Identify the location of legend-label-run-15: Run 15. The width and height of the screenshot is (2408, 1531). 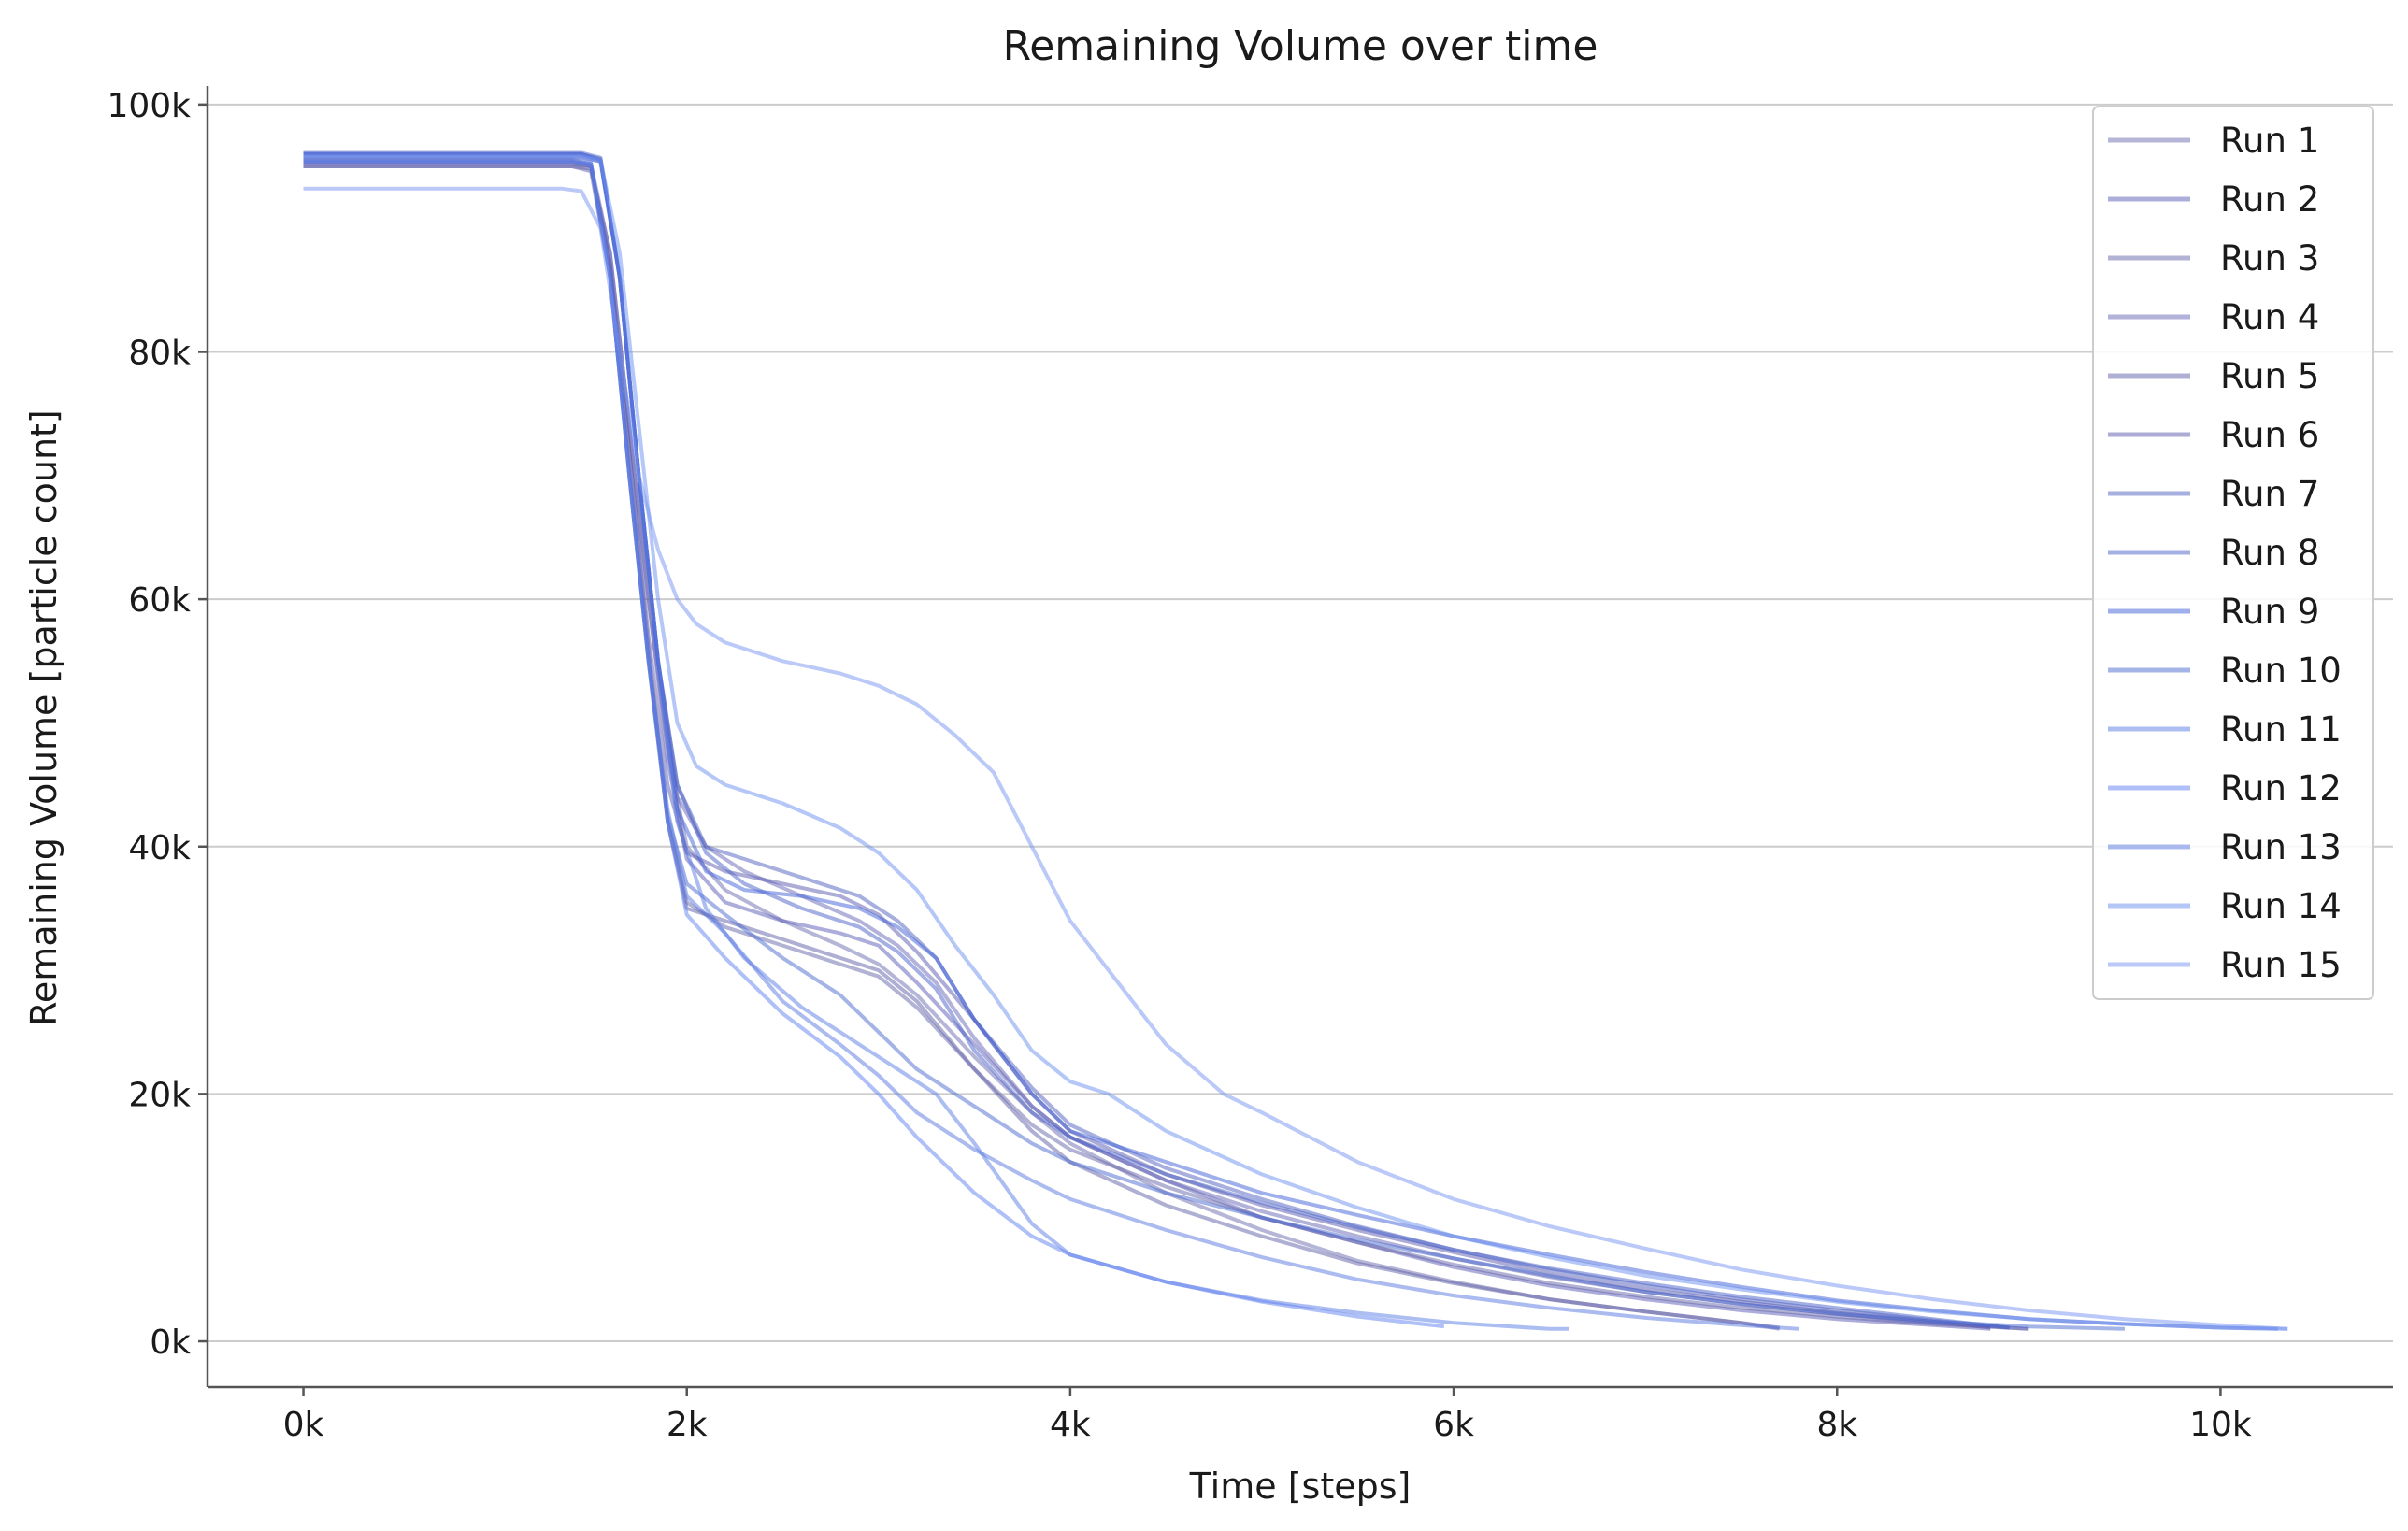
(2281, 965).